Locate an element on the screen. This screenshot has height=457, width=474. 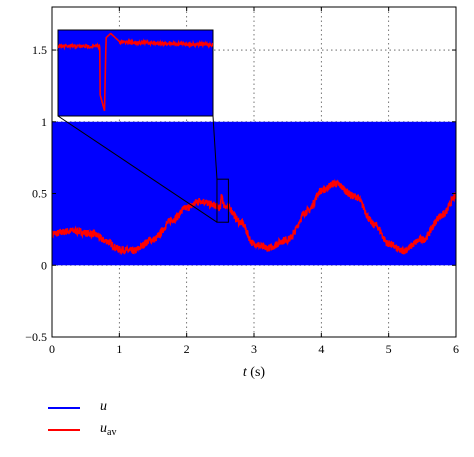
legend-label-uav-main: u is located at coordinates (103, 428).